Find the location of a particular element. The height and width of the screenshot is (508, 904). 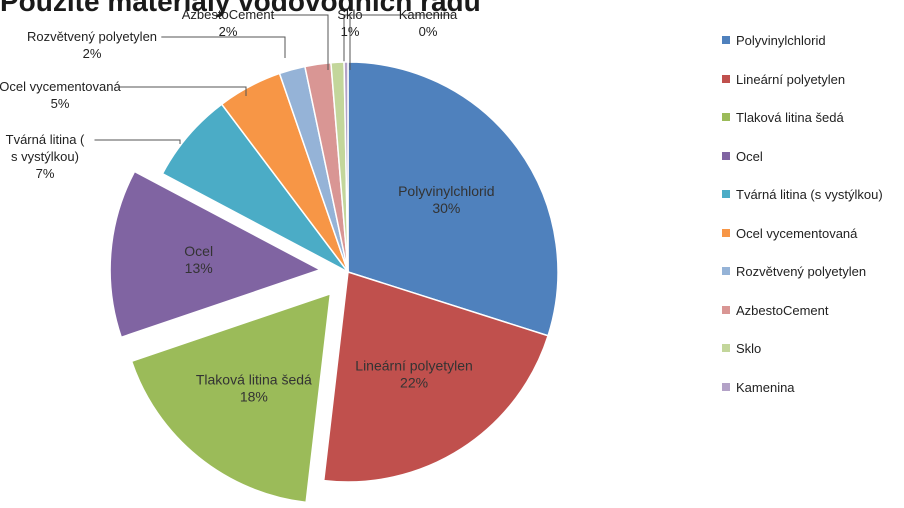

legend-item-kamenina: Kamenina is located at coordinates (813, 387).